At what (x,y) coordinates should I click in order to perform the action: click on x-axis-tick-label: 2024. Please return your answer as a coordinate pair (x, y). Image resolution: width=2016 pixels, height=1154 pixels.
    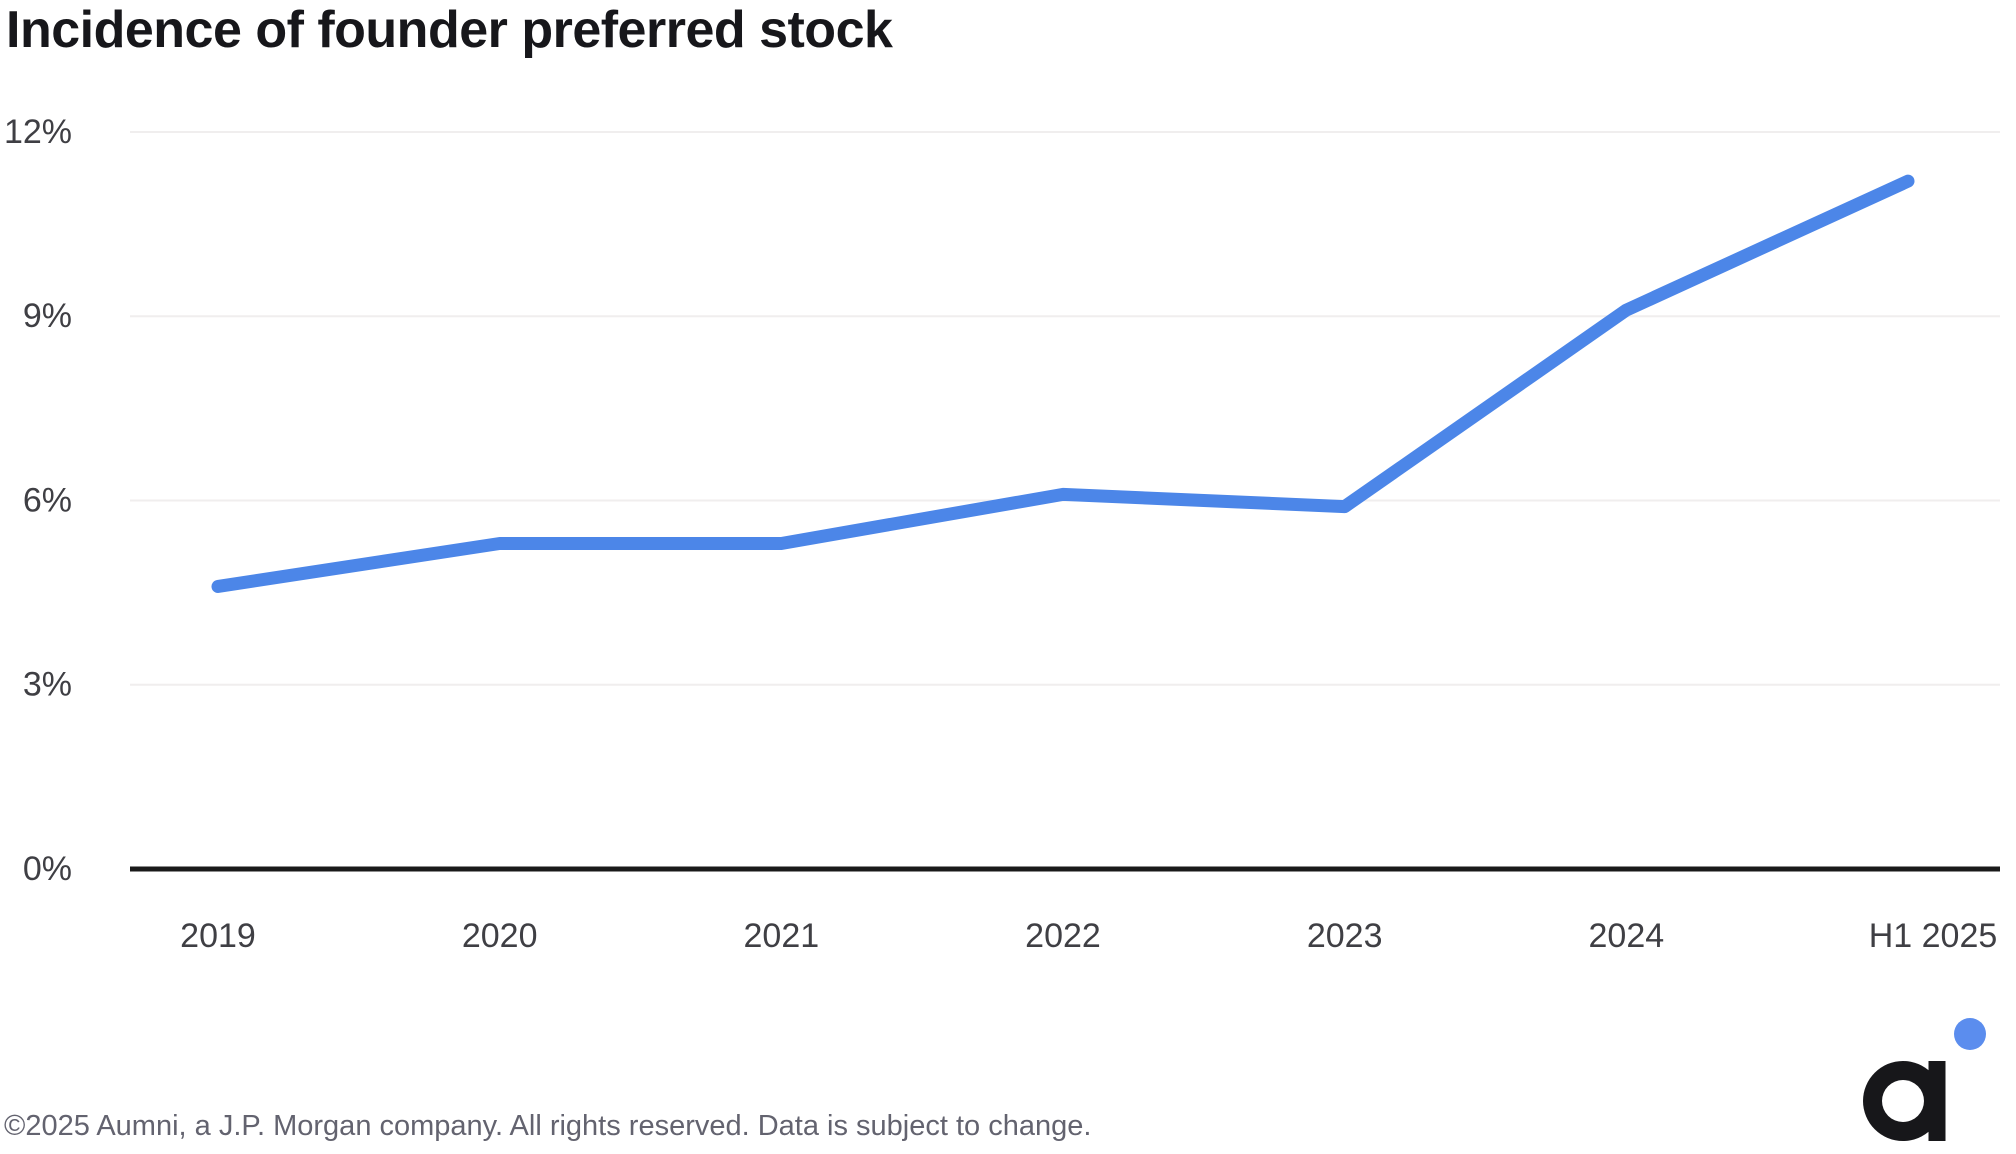
    Looking at the image, I should click on (1627, 936).